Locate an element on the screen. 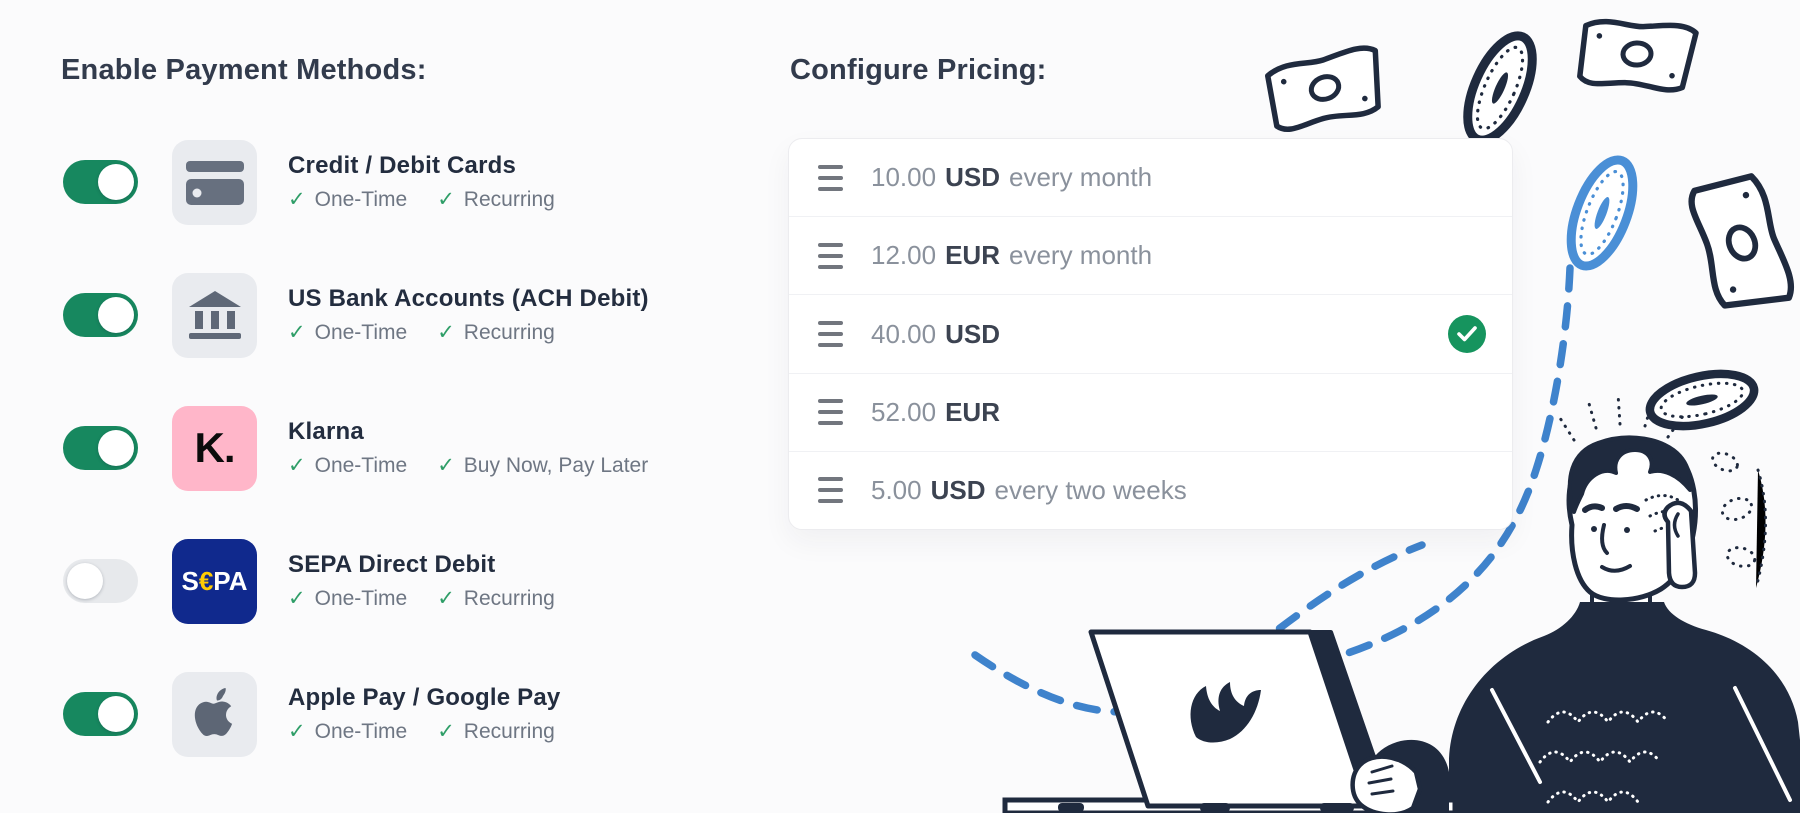 Image resolution: width=1800 pixels, height=813 pixels. klarna-toggle is located at coordinates (100, 448).